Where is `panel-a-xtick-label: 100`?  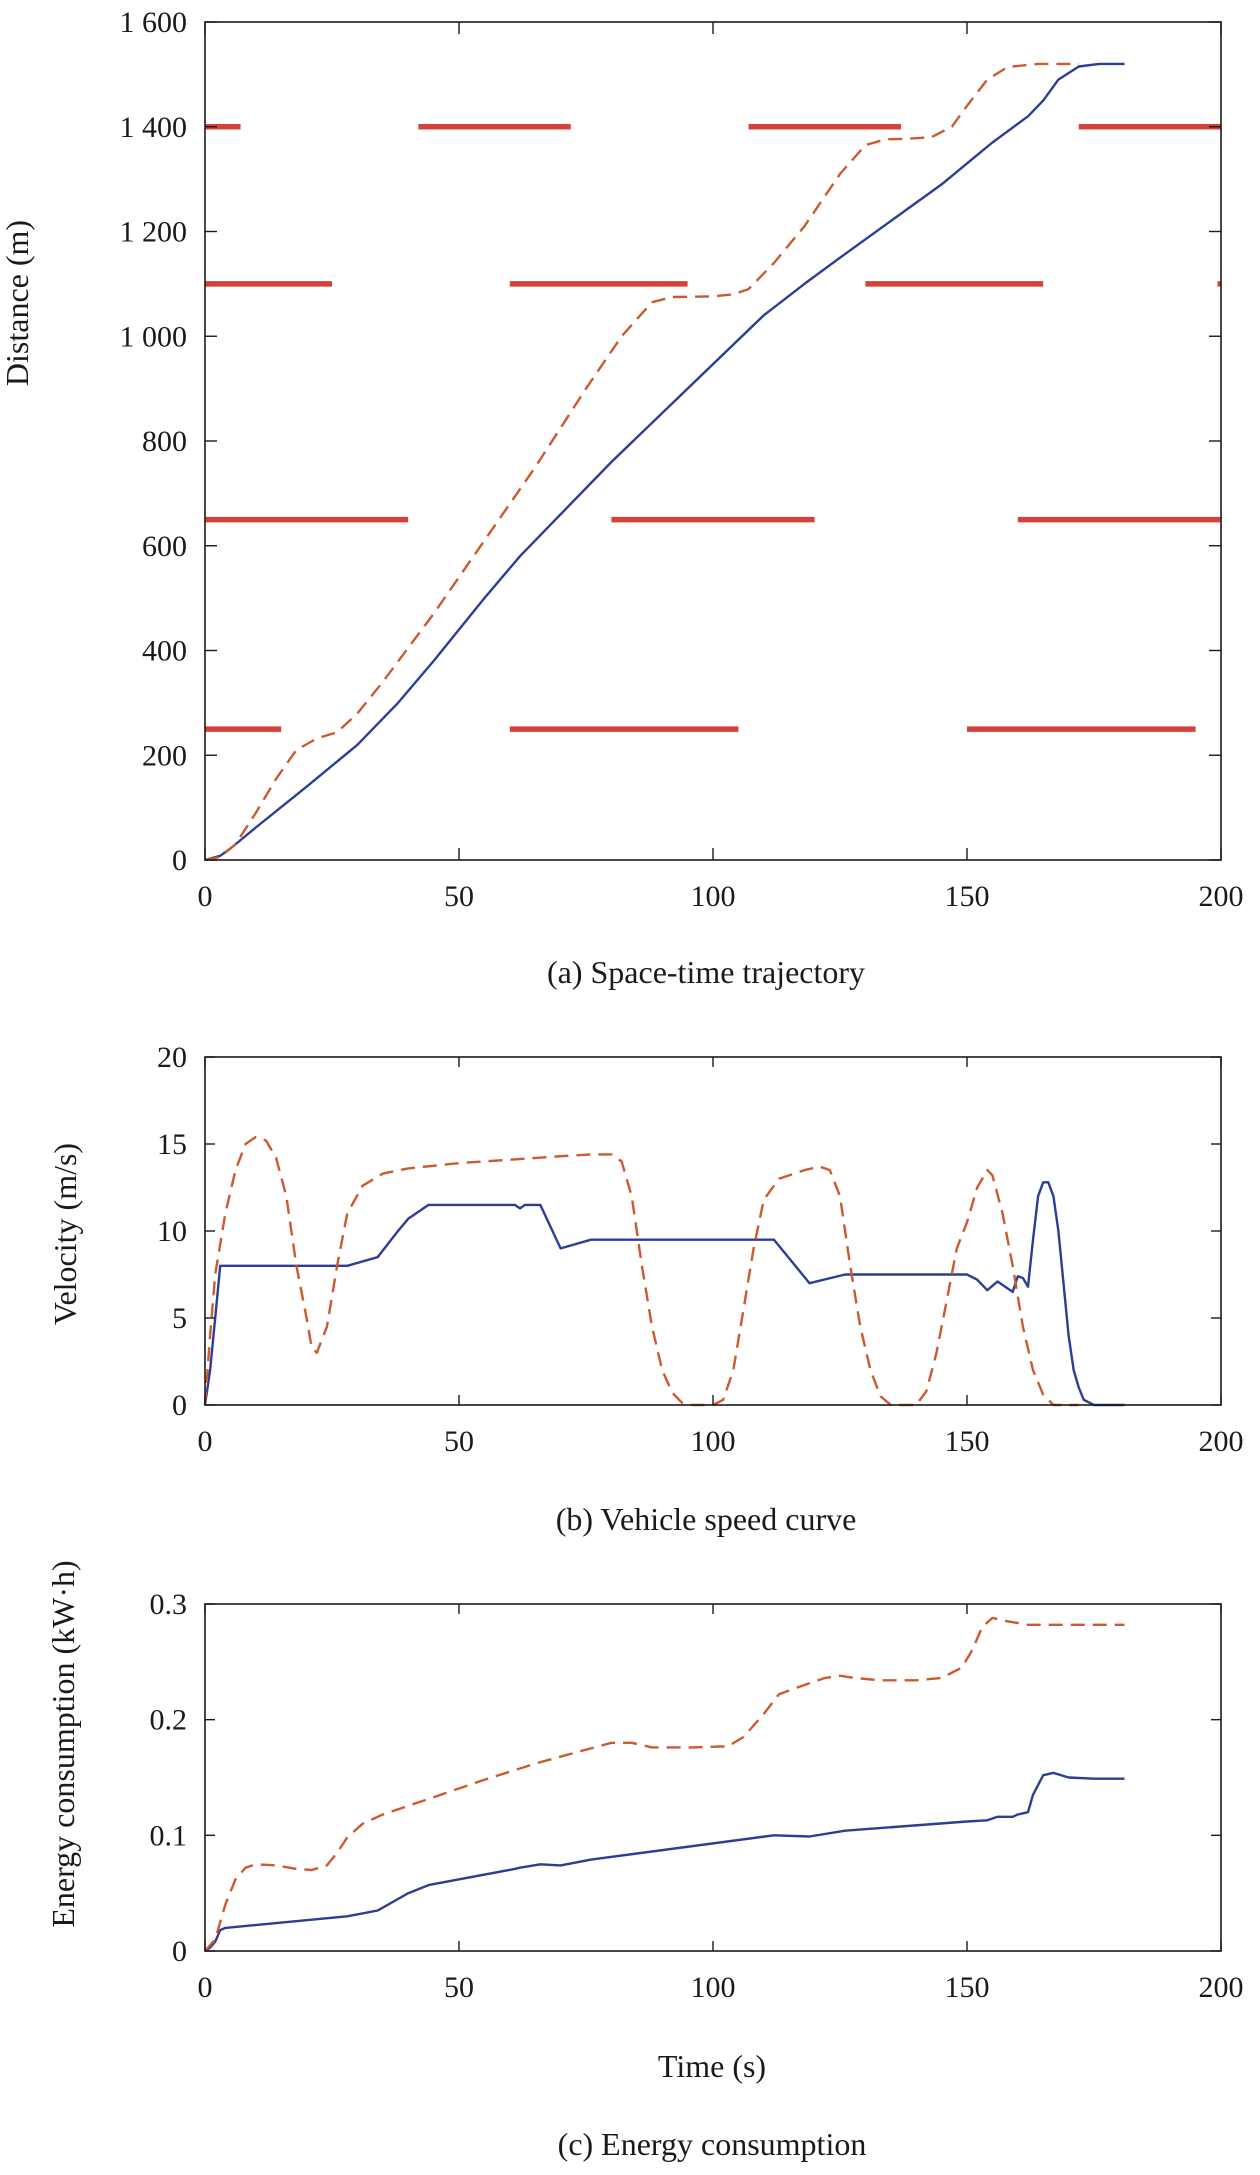 panel-a-xtick-label: 100 is located at coordinates (713, 896).